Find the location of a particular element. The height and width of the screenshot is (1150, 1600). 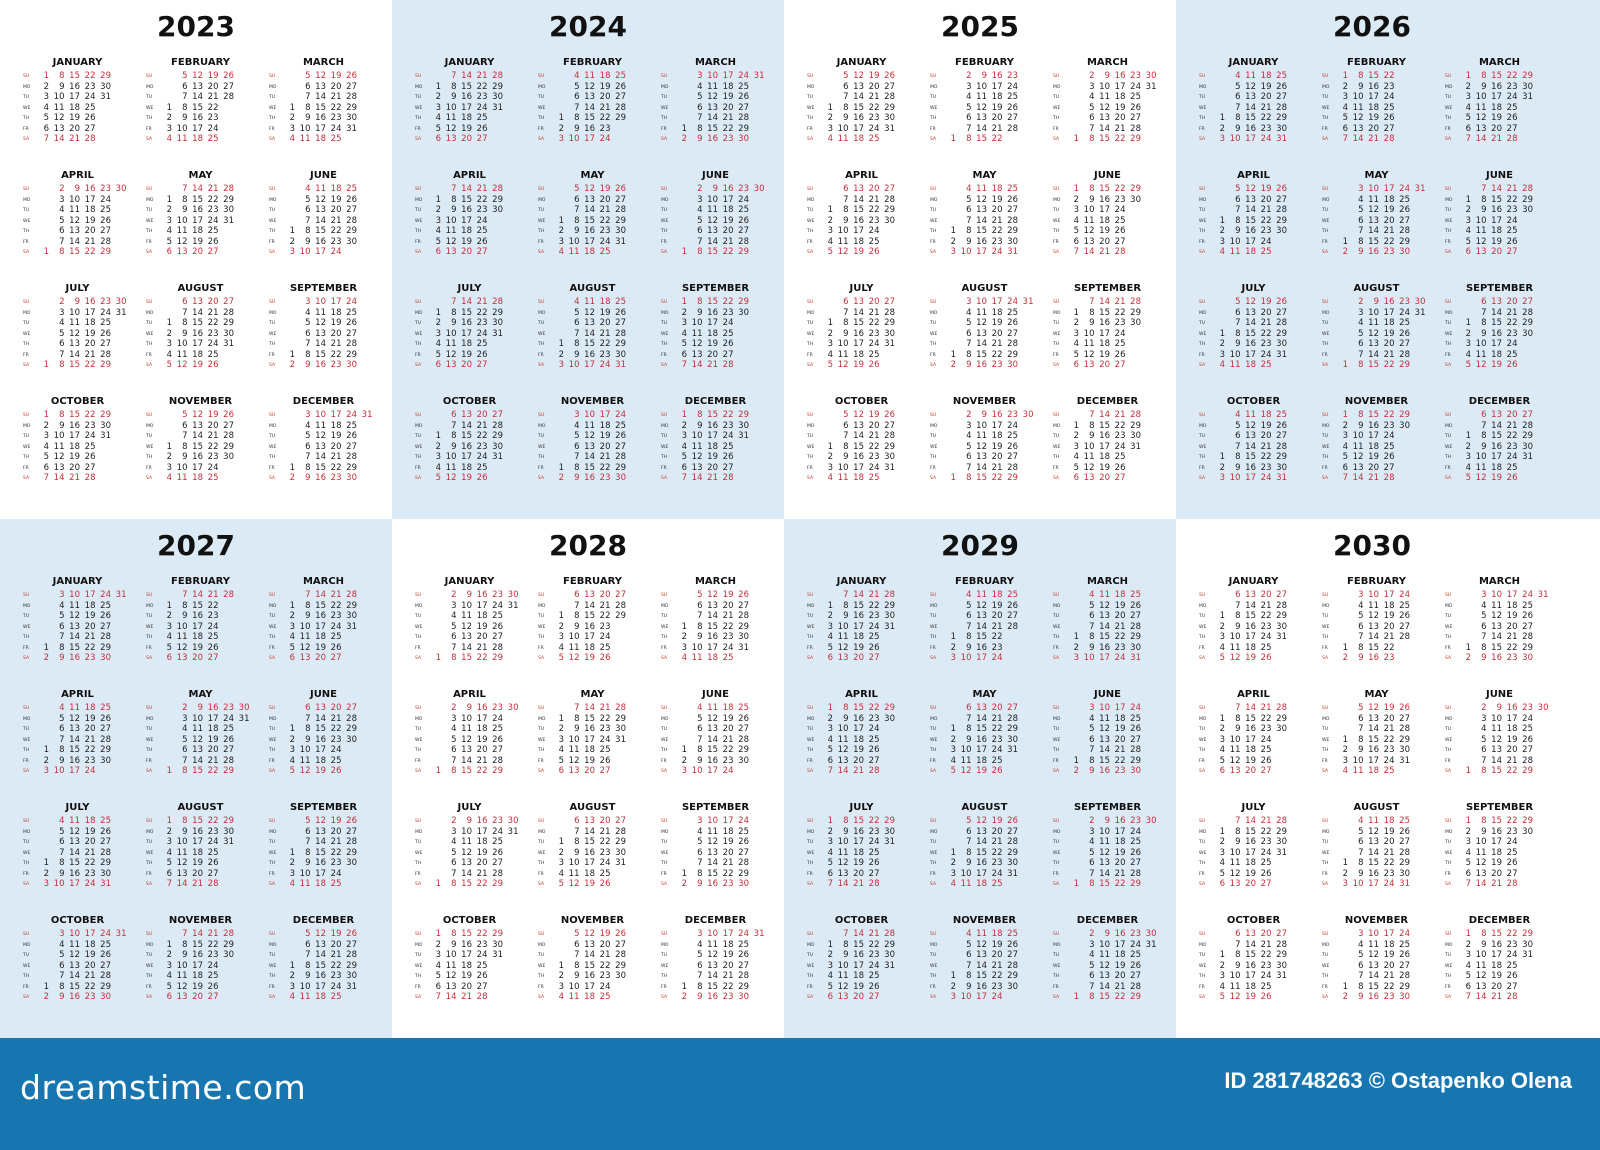

calendar-day: 23 is located at coordinates (1512, 446).